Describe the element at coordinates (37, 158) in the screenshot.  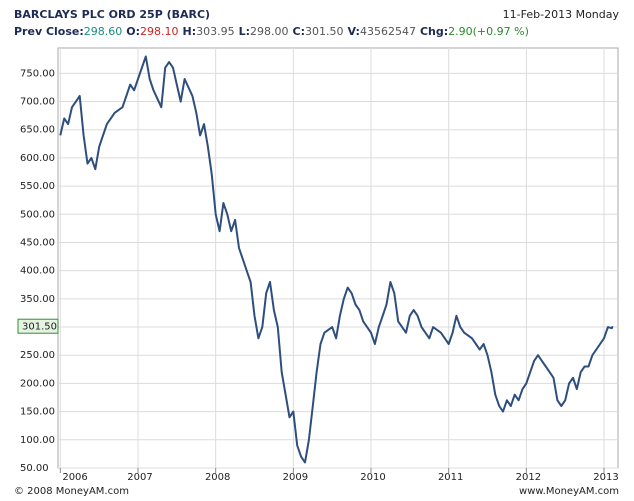
I see `y-tick-label: 600.00` at that location.